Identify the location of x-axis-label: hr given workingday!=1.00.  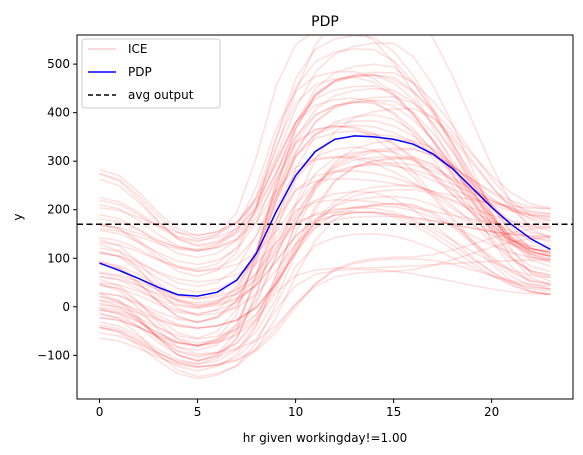
(325, 438).